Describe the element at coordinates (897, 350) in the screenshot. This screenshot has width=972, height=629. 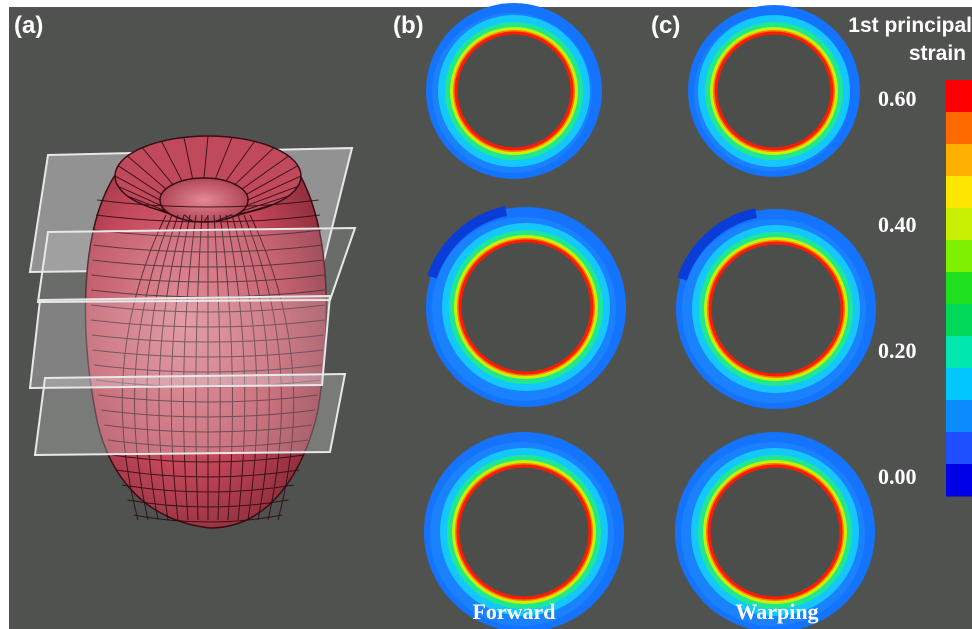
I see `colorbar-tick-020: 0.20` at that location.